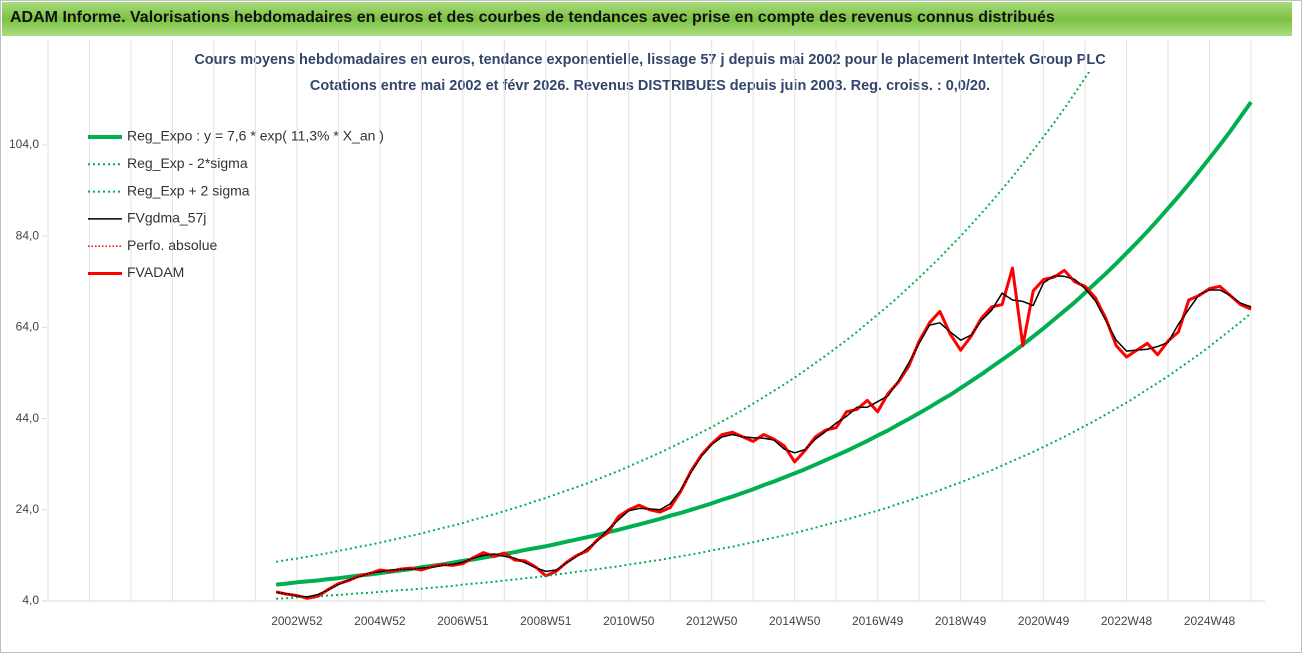  I want to click on legend-label: Reg_Exp - 2*sigma, so click(187, 163).